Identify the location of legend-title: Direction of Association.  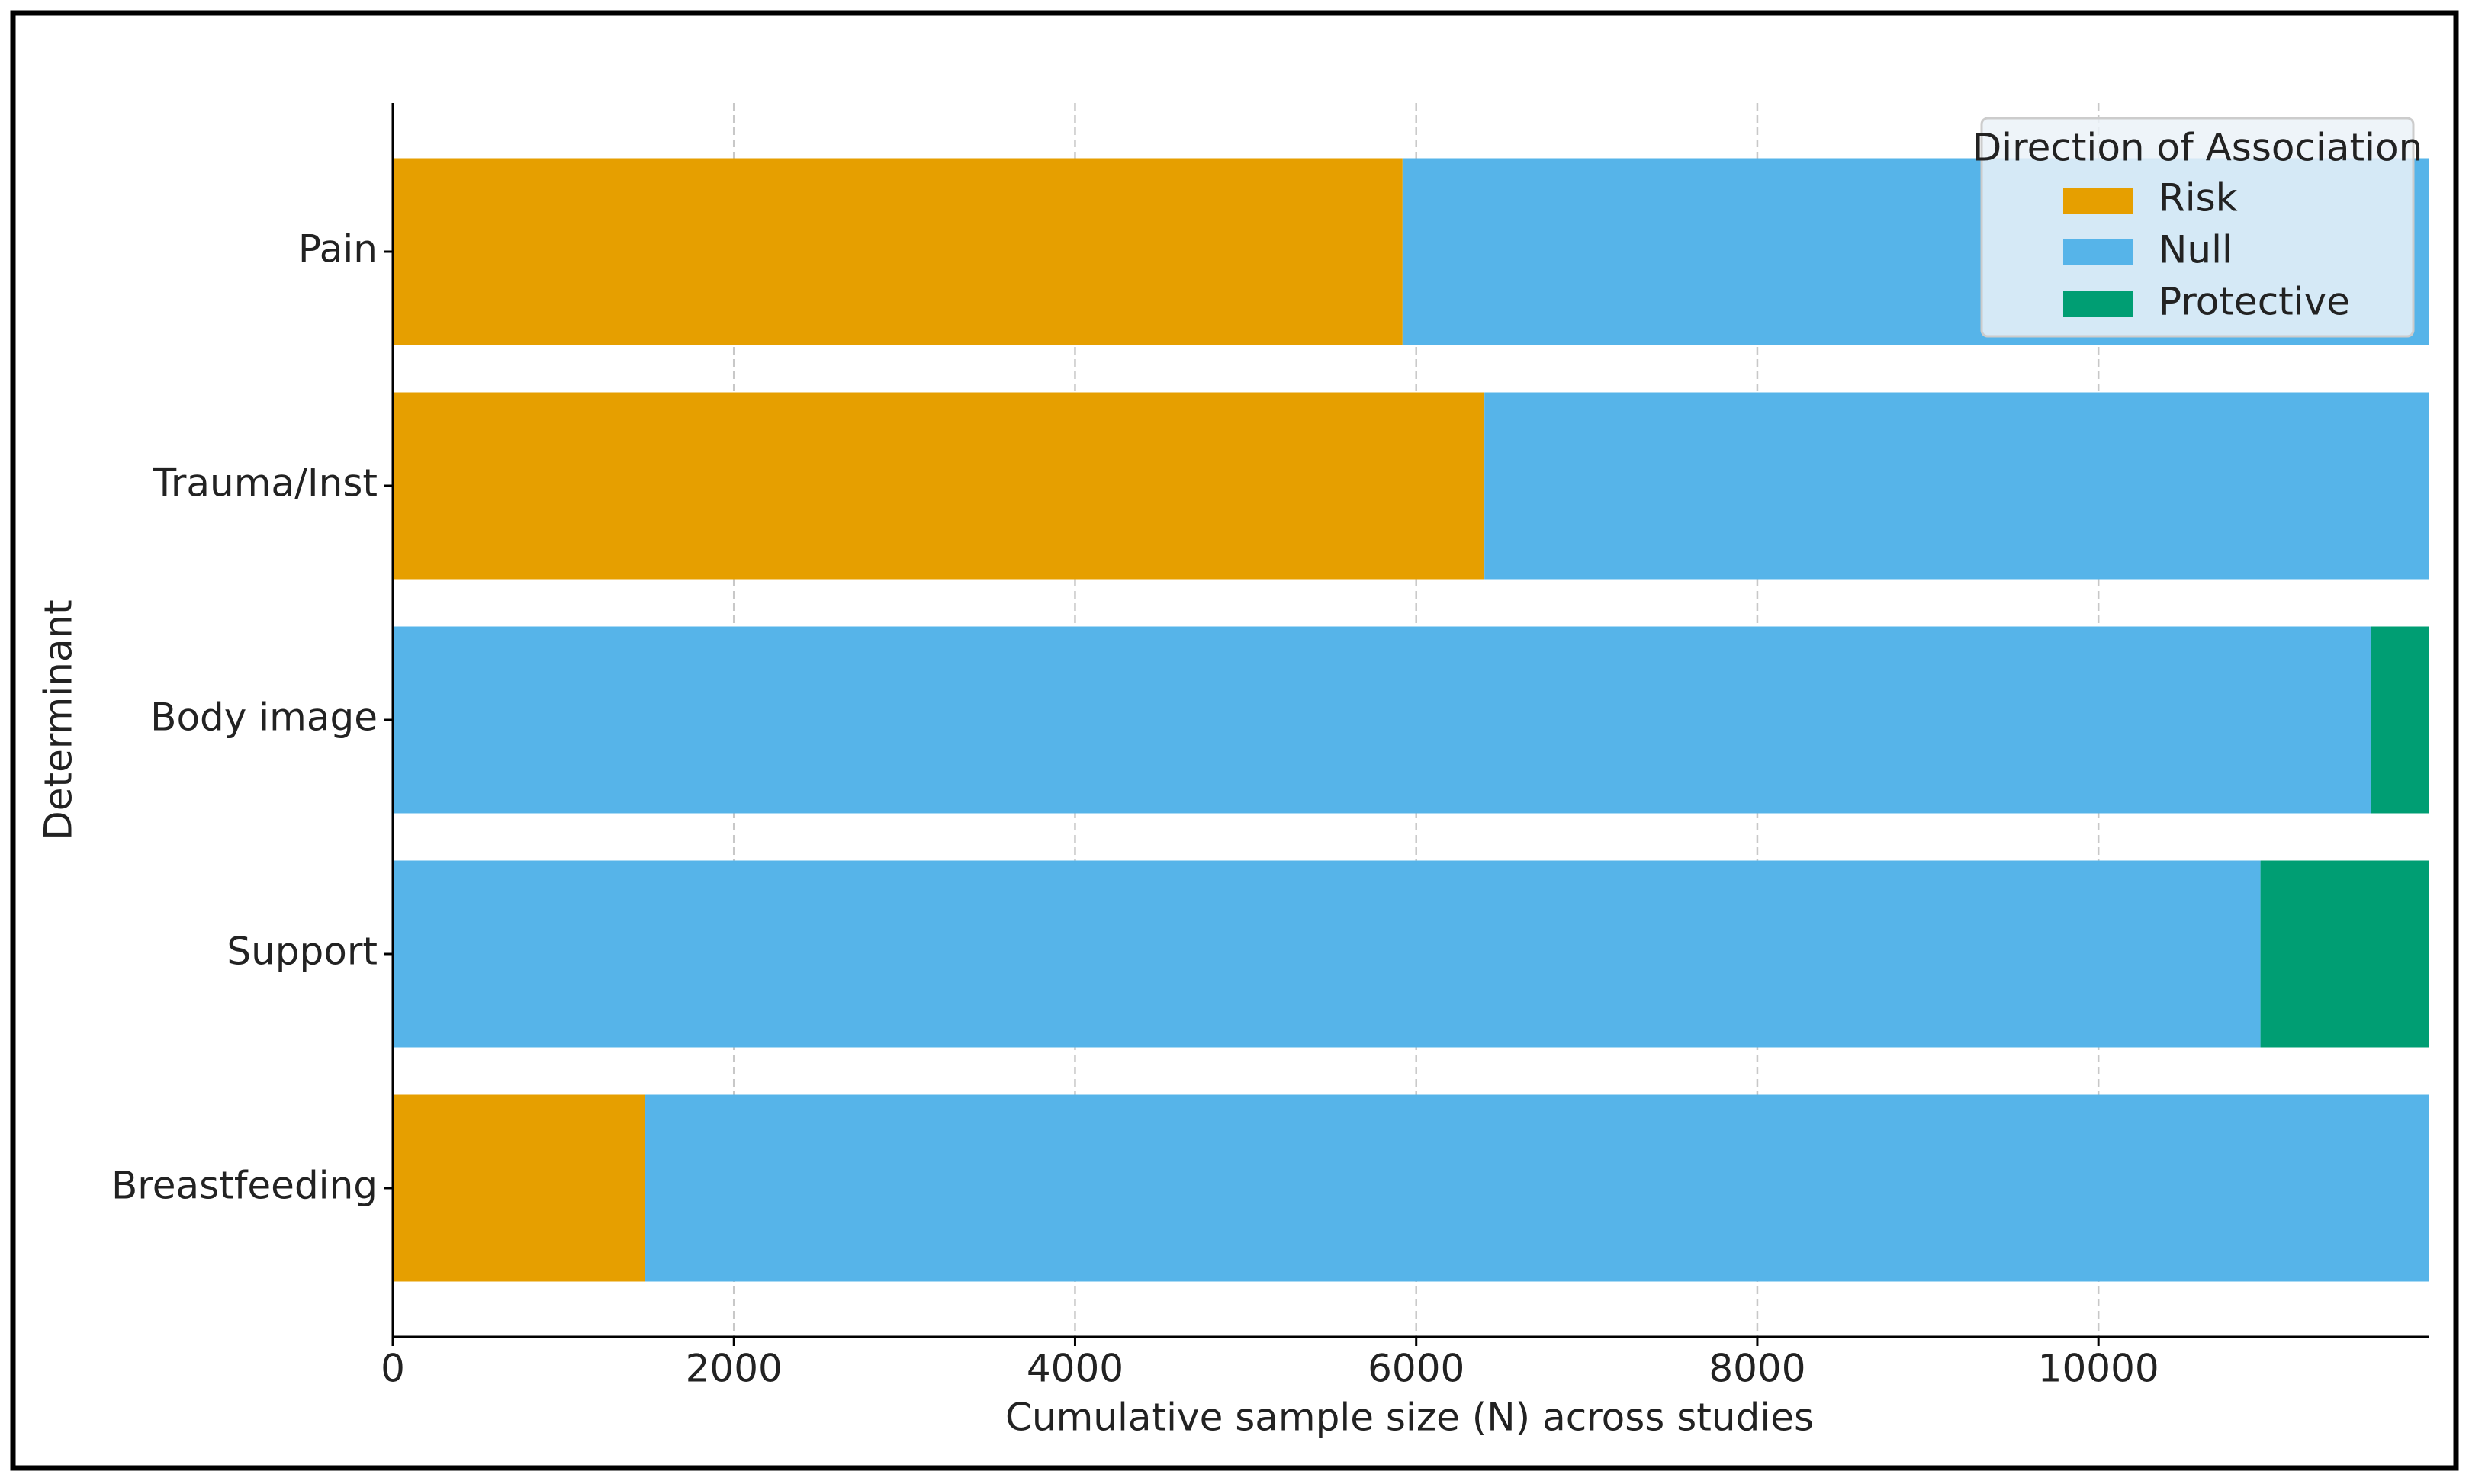
(2197, 148).